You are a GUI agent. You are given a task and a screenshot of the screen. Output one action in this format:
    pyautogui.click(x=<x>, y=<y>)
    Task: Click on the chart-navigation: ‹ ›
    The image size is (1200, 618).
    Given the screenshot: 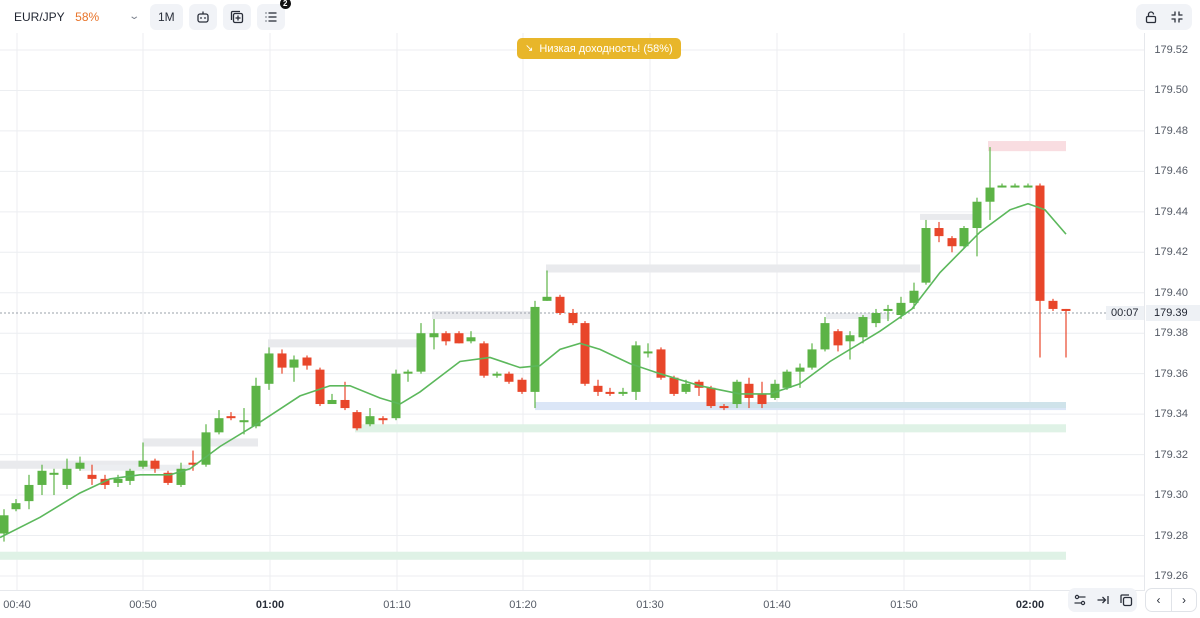 What is the action you would take?
    pyautogui.click(x=1171, y=600)
    